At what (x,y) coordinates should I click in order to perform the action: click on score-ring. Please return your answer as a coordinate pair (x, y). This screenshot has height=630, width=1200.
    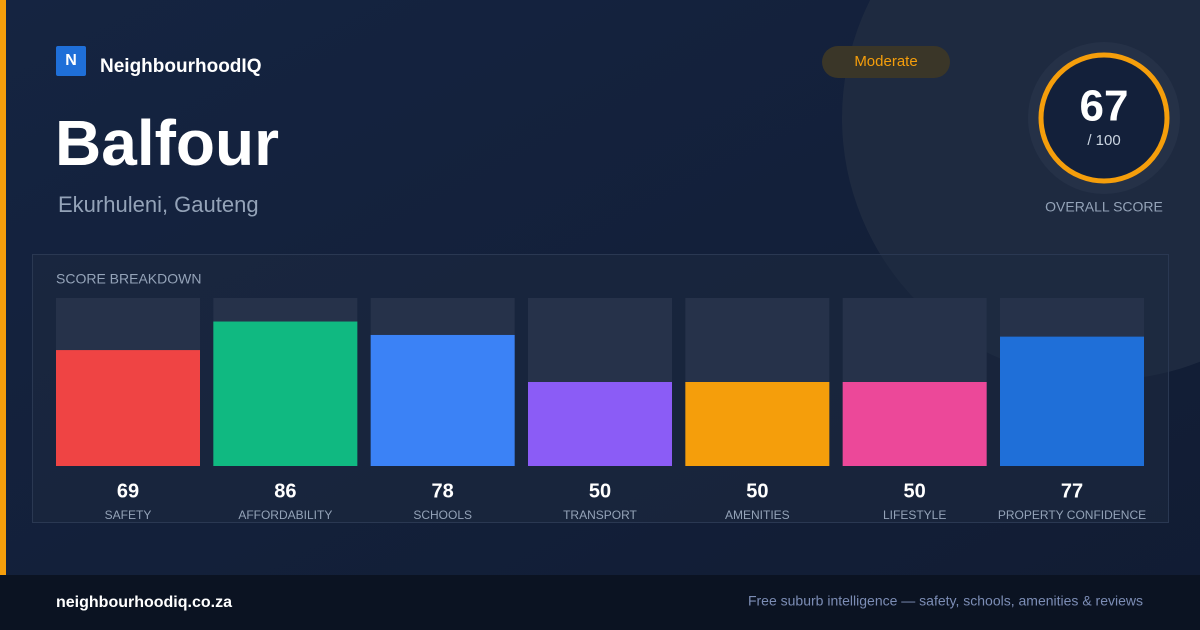
    Looking at the image, I should click on (1104, 118).